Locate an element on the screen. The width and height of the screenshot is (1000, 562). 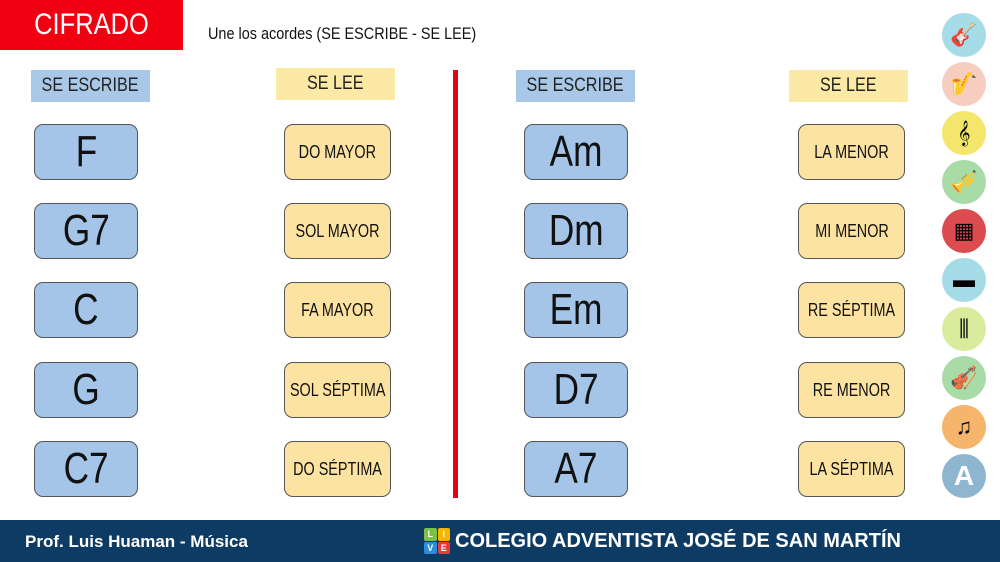
card-label: G7 is located at coordinates (86, 230).